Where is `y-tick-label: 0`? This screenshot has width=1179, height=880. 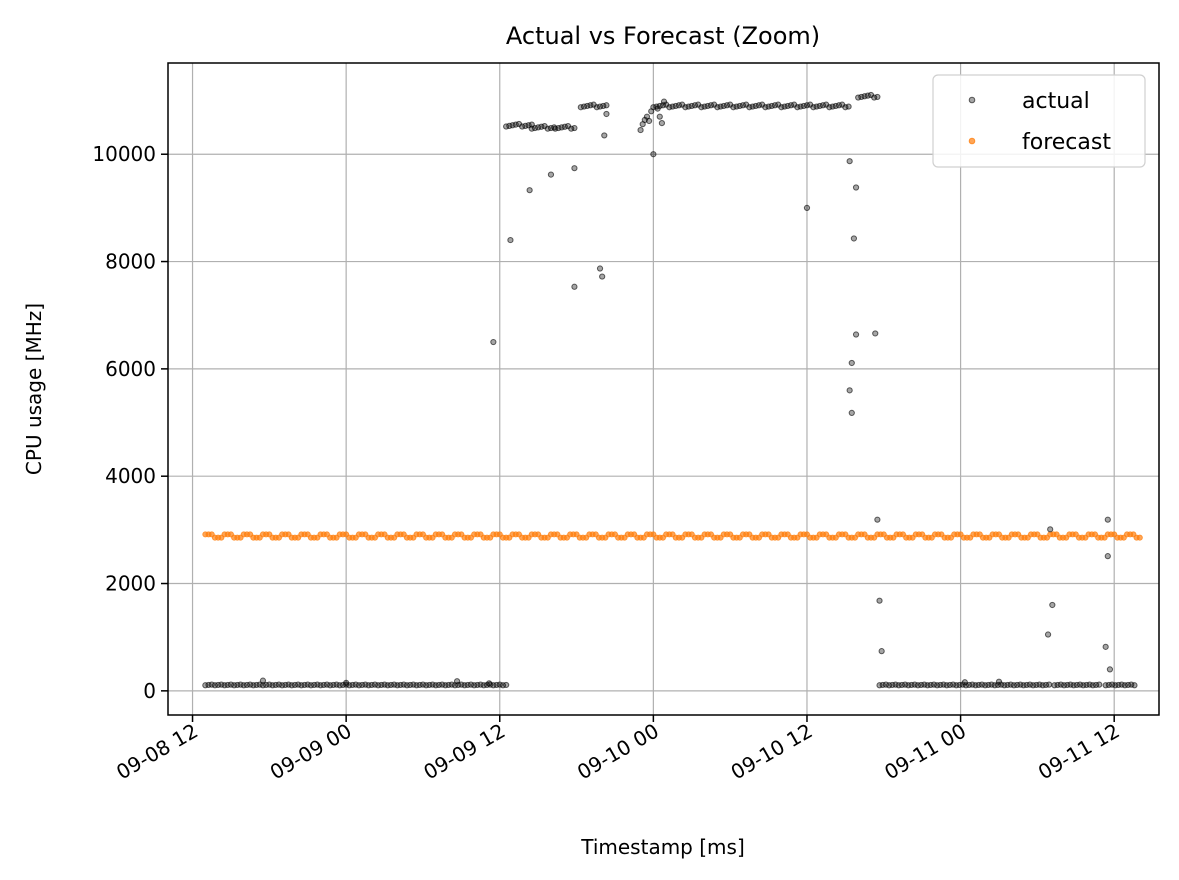
y-tick-label: 0 is located at coordinates (149, 691).